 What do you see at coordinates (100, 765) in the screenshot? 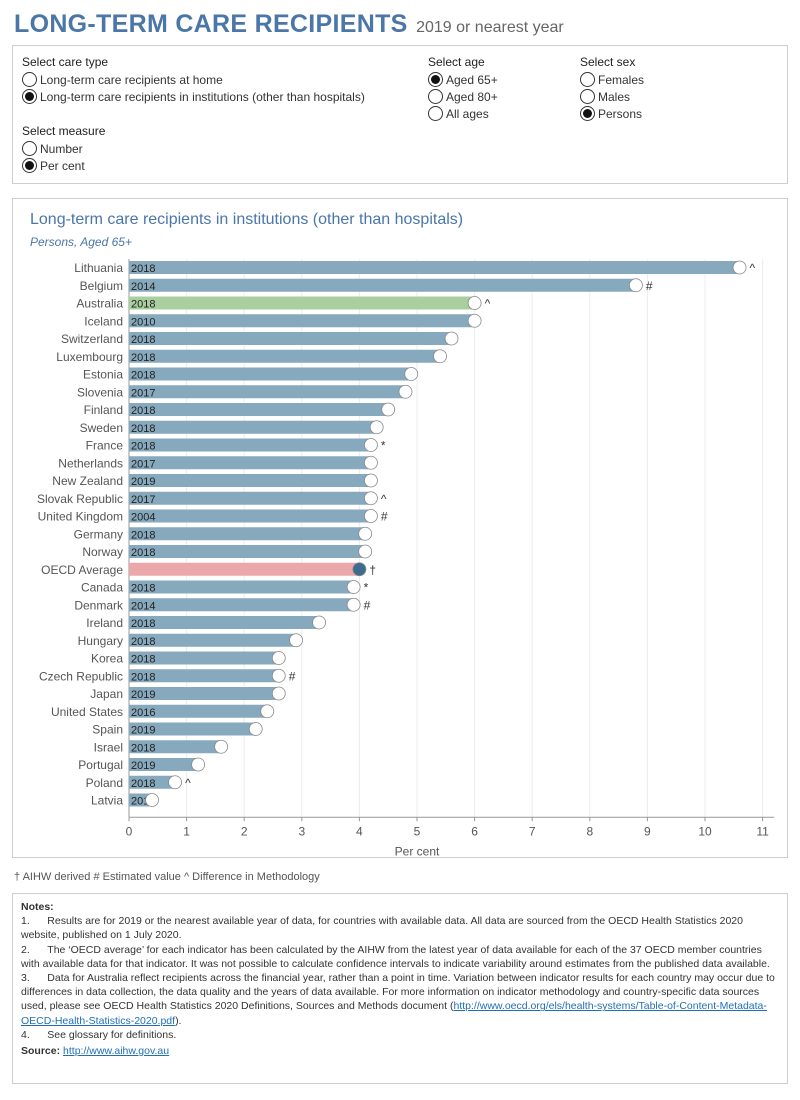
I see `category-label-portugal: Portugal` at bounding box center [100, 765].